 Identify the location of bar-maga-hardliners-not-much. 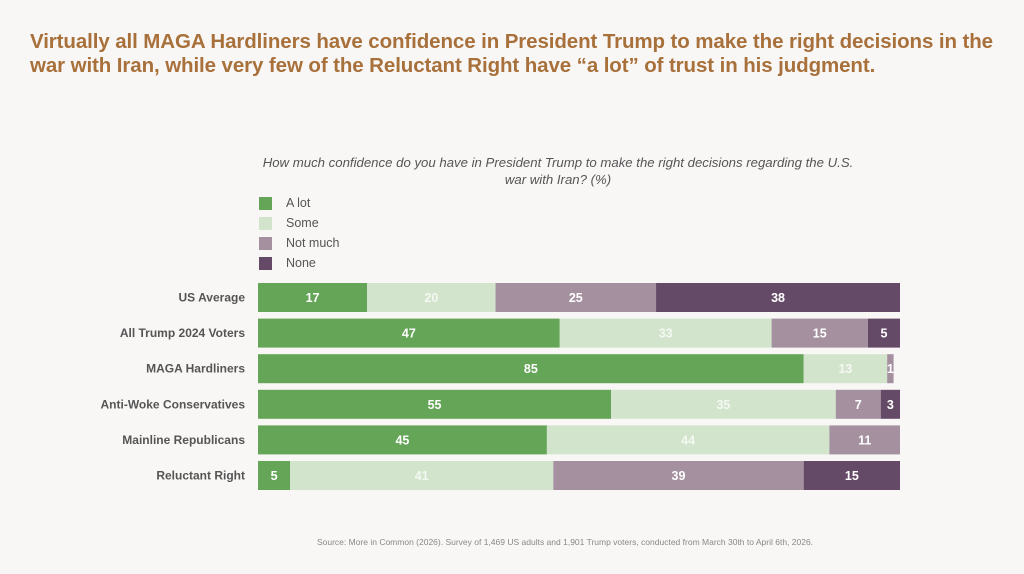
(890, 369).